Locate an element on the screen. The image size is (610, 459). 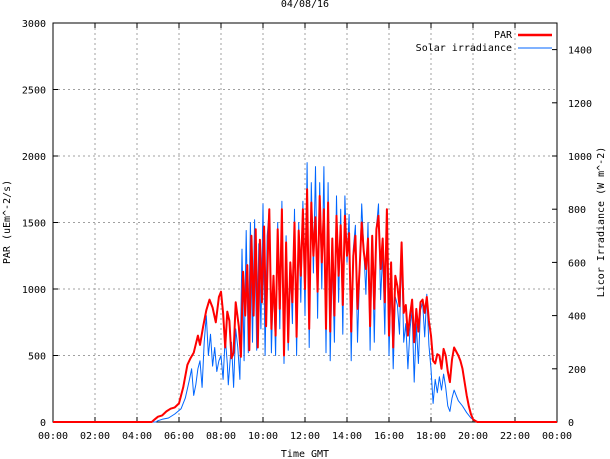
x-tick-label: 10:00 is located at coordinates (263, 436).